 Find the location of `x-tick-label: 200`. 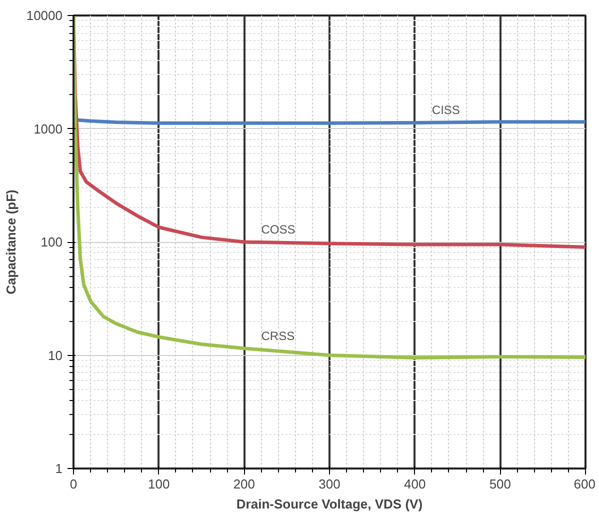

x-tick-label: 200 is located at coordinates (244, 484).